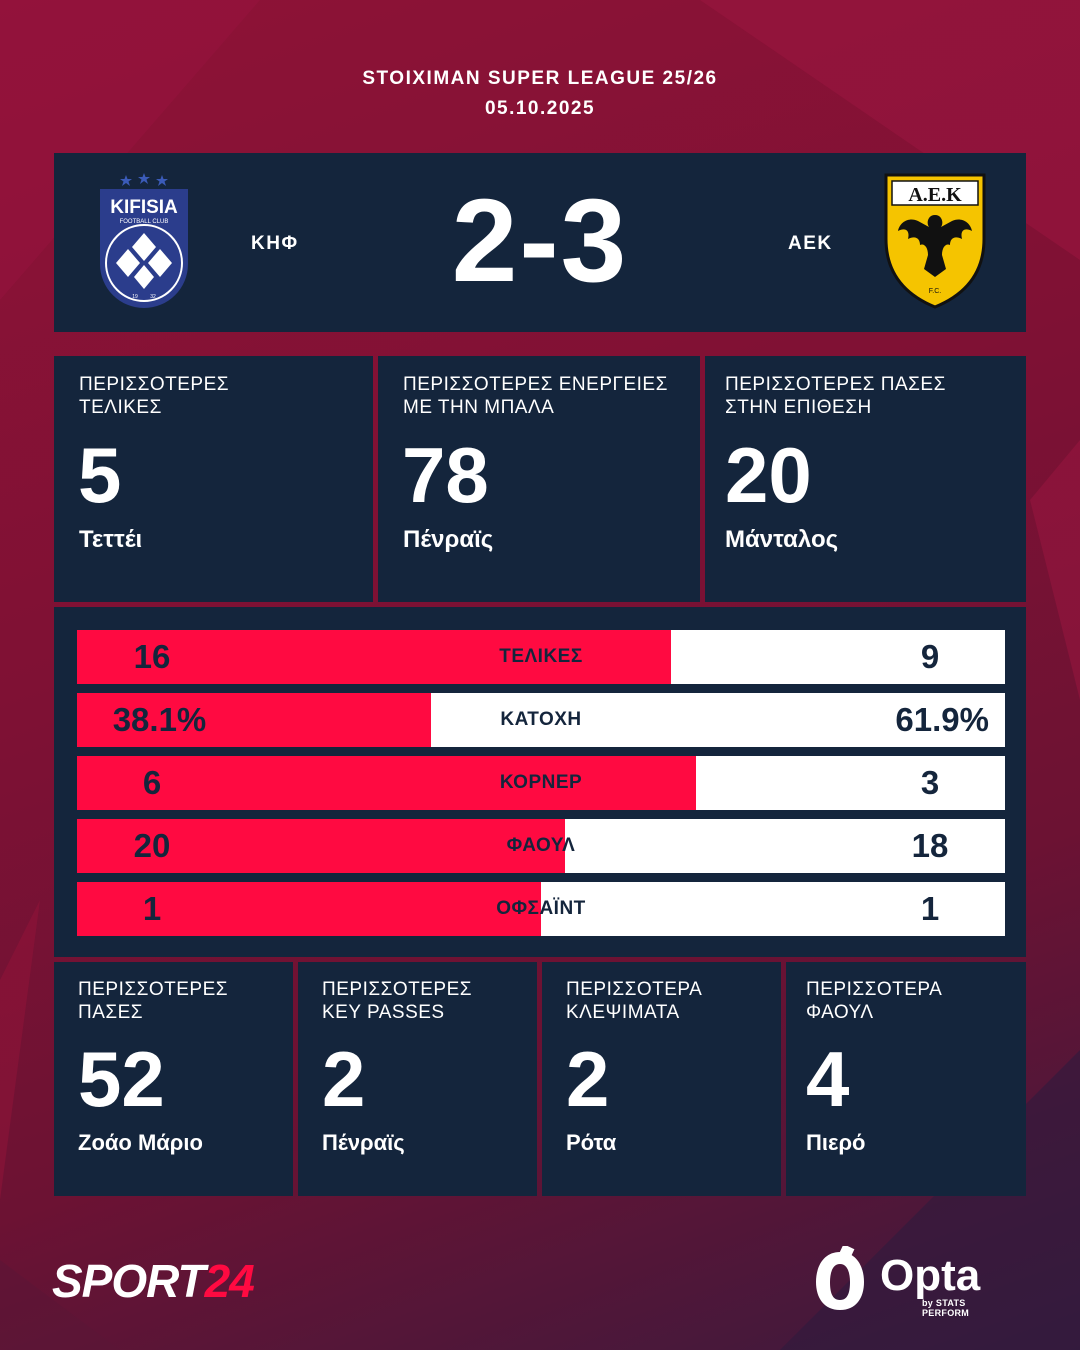 The image size is (1080, 1350). What do you see at coordinates (153, 297) in the screenshot?
I see `svg-text: 32` at bounding box center [153, 297].